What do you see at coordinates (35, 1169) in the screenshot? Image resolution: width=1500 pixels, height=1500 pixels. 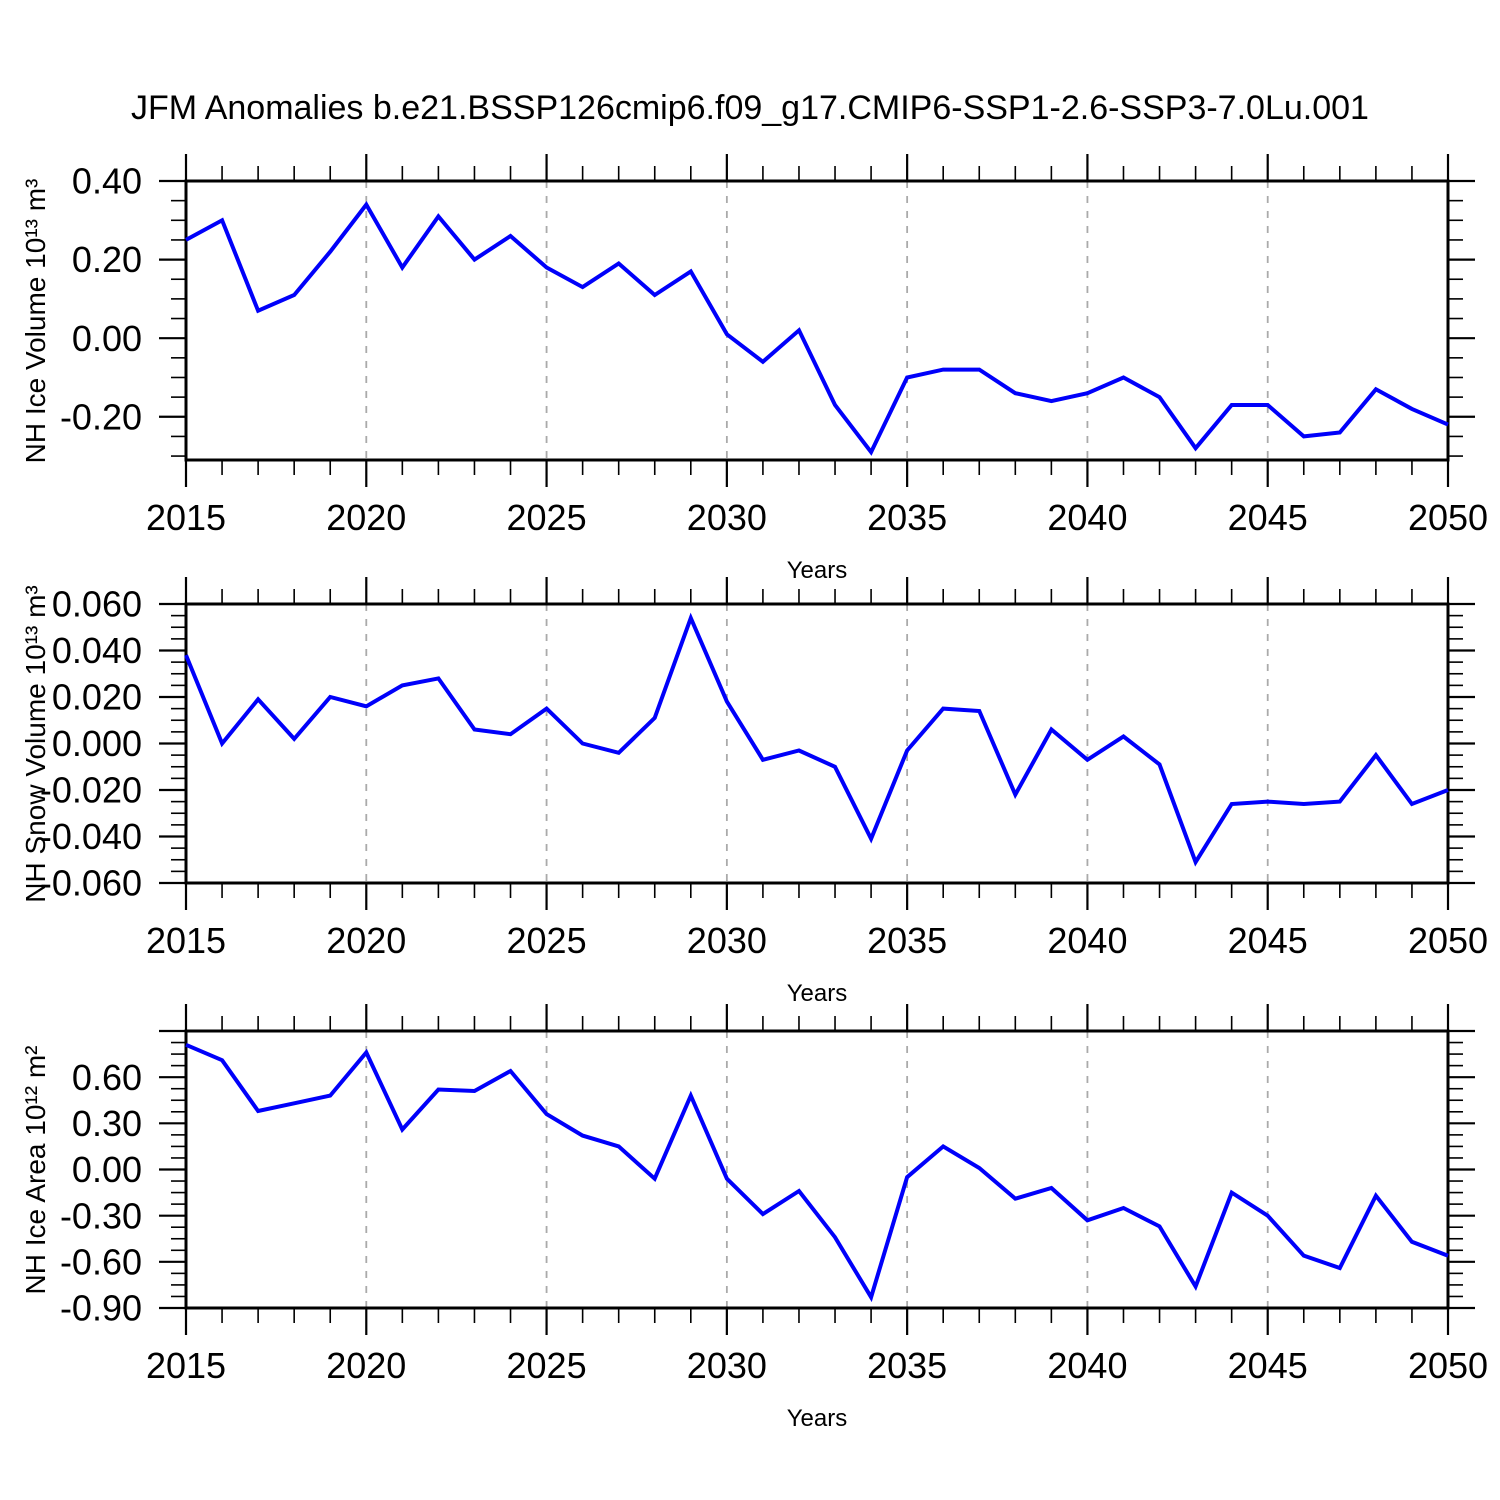 I see `y-axis-title-ice-area: NH Ice Area 10¹² m²` at bounding box center [35, 1169].